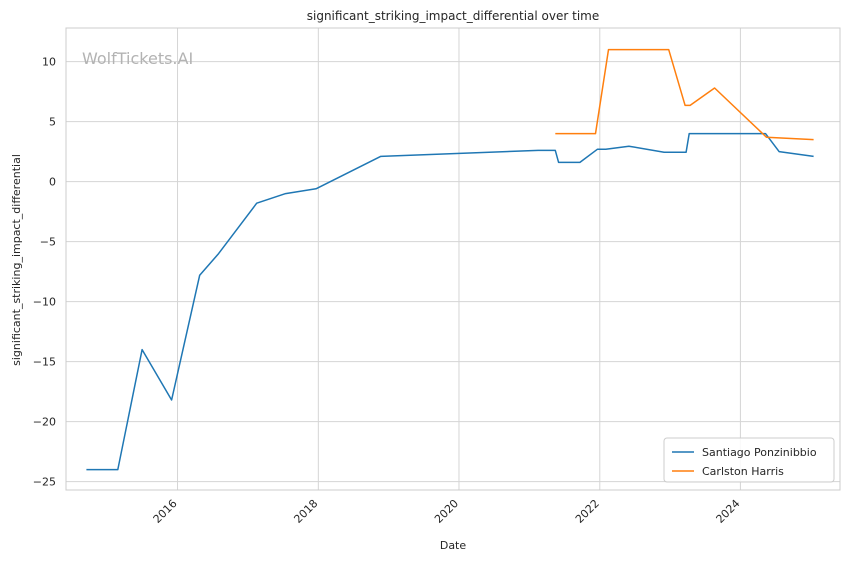  What do you see at coordinates (587, 511) in the screenshot?
I see `x-tick-label: 2022` at bounding box center [587, 511].